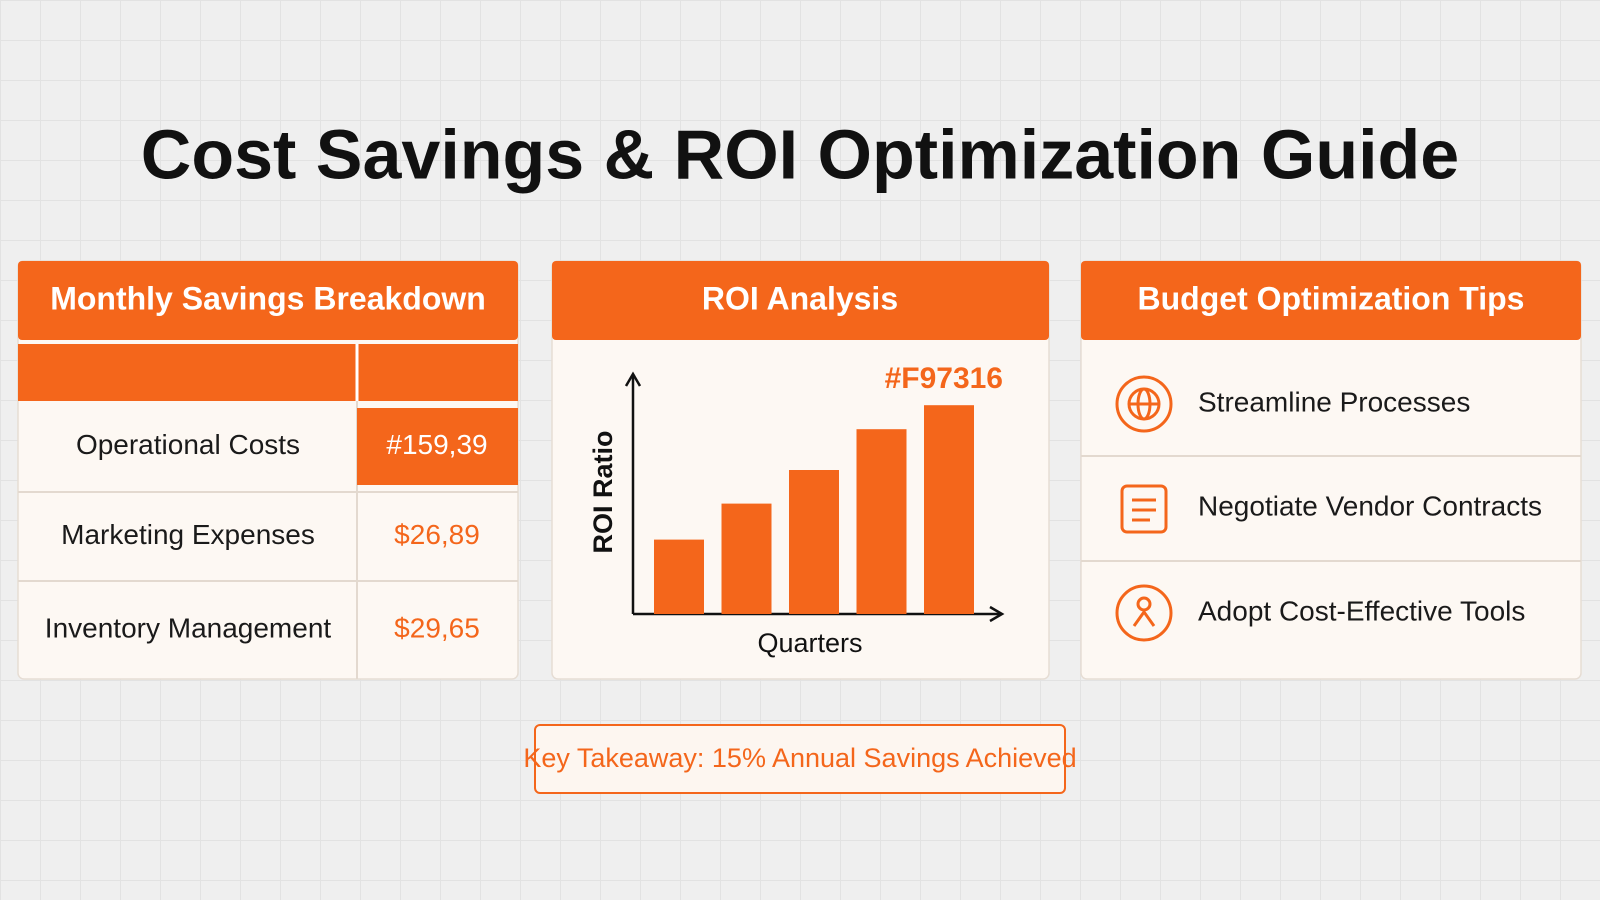 The image size is (1600, 900). Describe the element at coordinates (603, 491) in the screenshot. I see `y-axis-label: ROI Ratio` at that location.